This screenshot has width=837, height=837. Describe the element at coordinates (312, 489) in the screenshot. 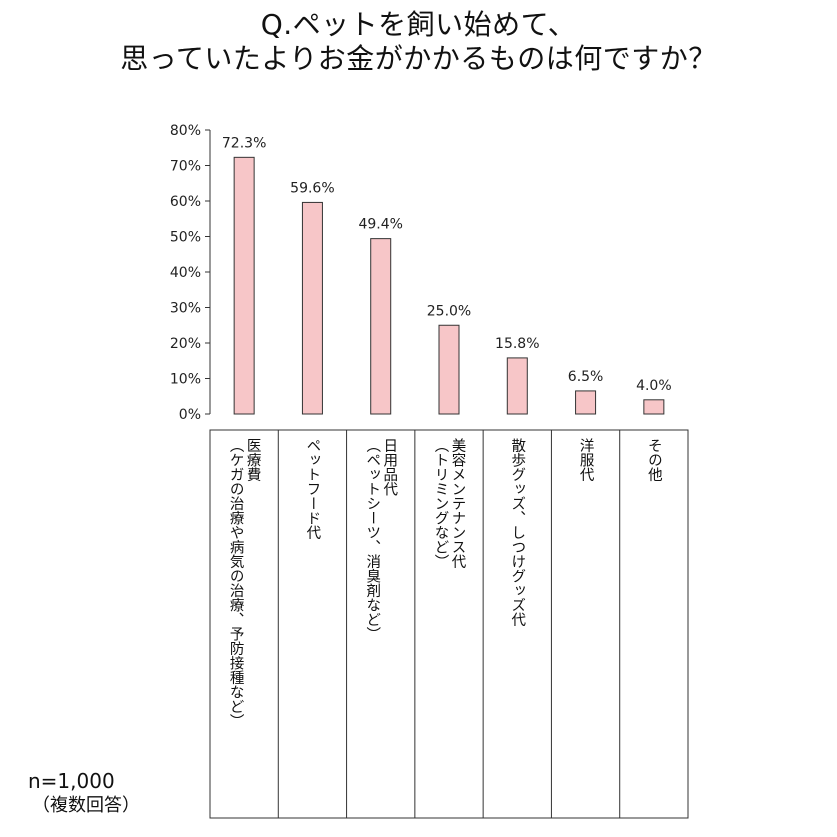

I see `category-label: ペットフード代` at that location.